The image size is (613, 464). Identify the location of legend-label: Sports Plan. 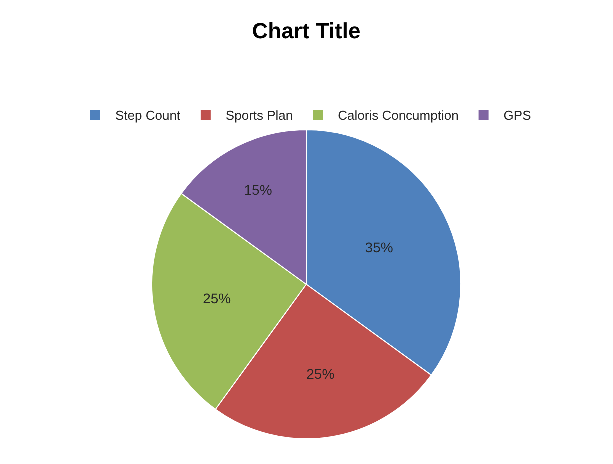
(260, 116).